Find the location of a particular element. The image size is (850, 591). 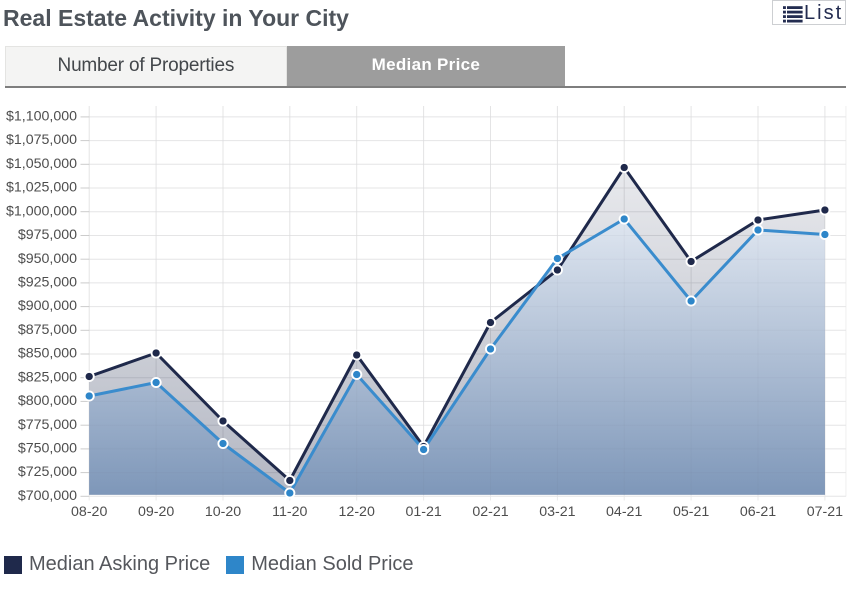

svg-text: 02-21 is located at coordinates (490, 512).